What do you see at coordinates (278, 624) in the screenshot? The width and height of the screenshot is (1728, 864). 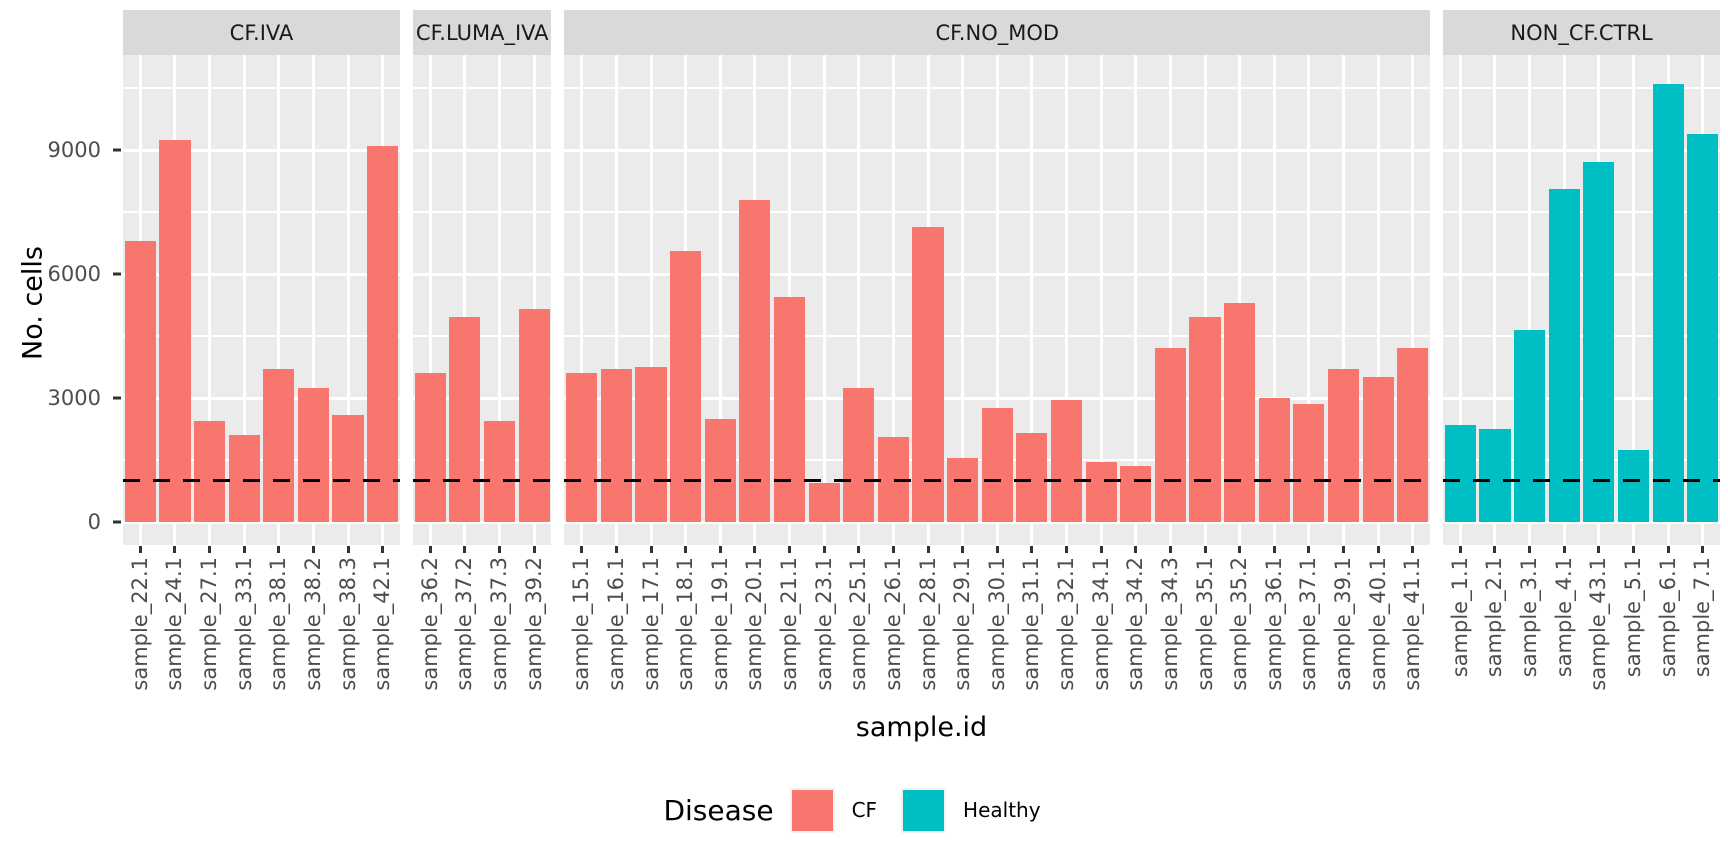 I see `x-tick-label: sample_38.1` at bounding box center [278, 624].